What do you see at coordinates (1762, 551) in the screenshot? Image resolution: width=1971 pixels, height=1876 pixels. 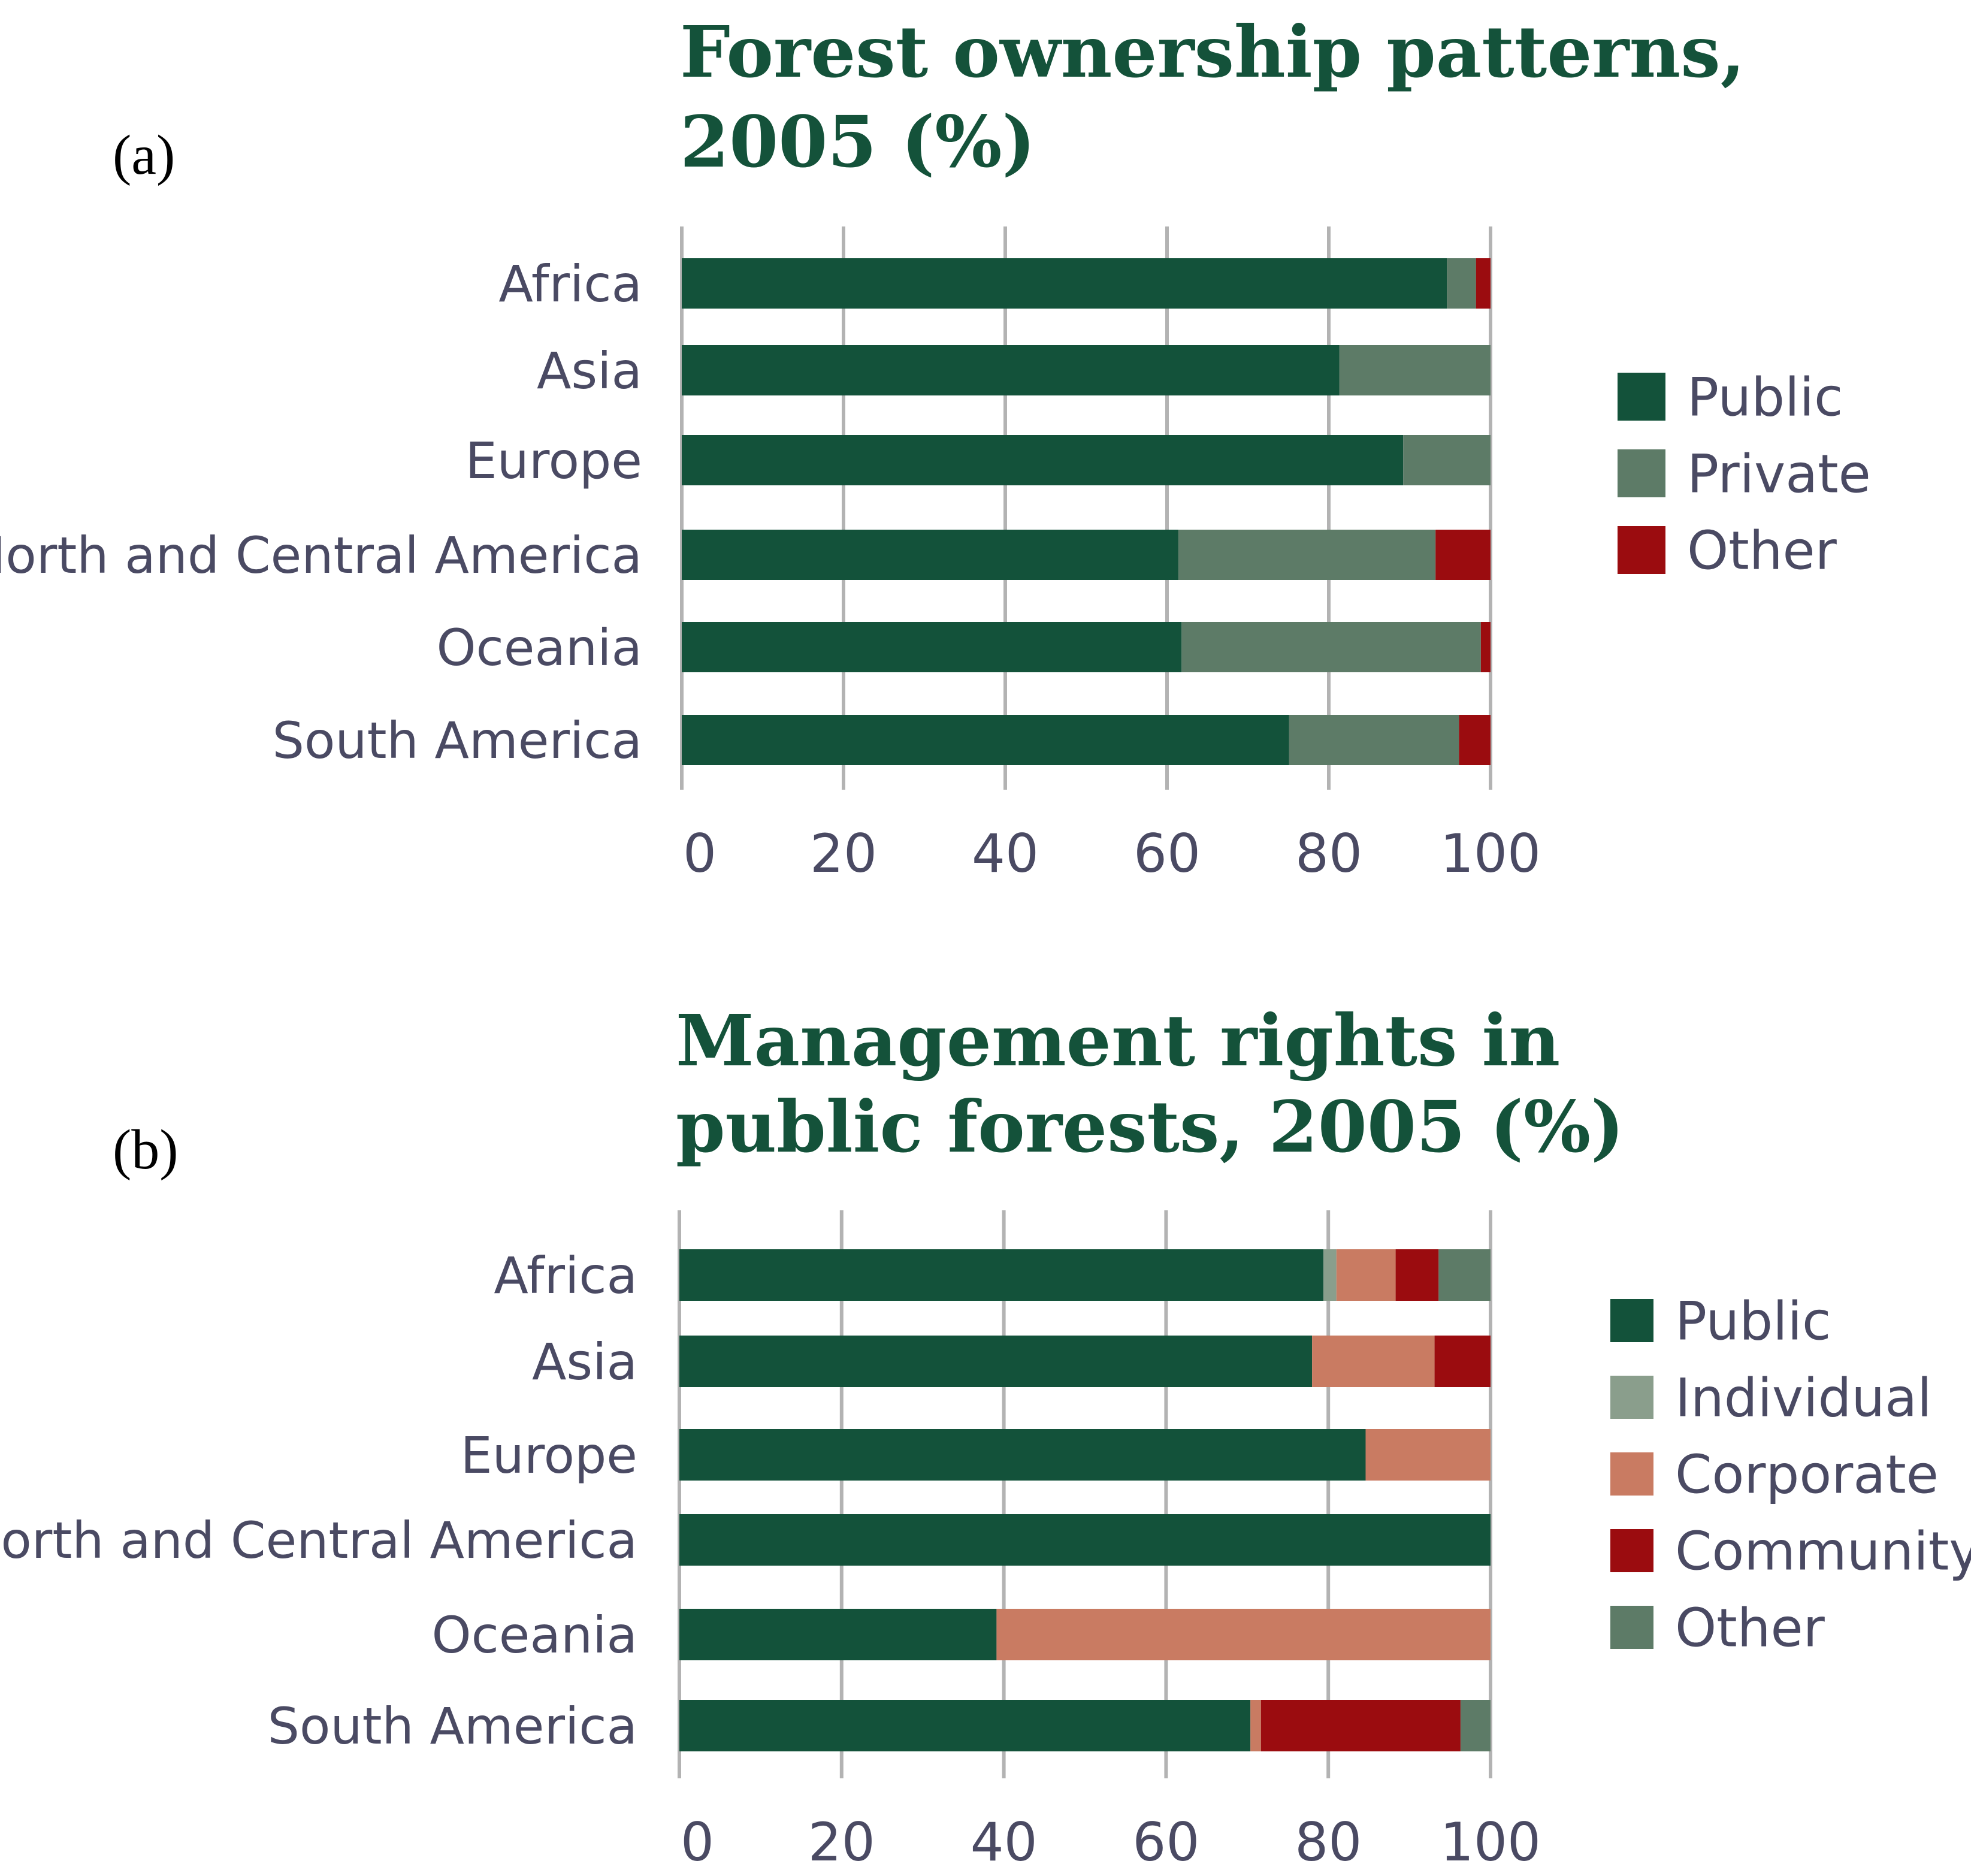 I see `legend-label-a-other: Other` at bounding box center [1762, 551].